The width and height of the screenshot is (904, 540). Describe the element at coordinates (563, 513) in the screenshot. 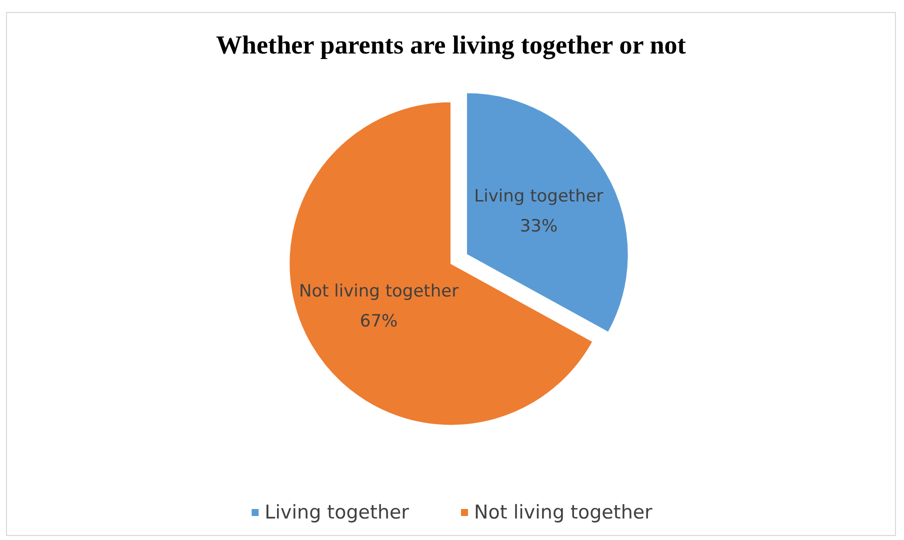

I see `legend-label: Not living together` at that location.